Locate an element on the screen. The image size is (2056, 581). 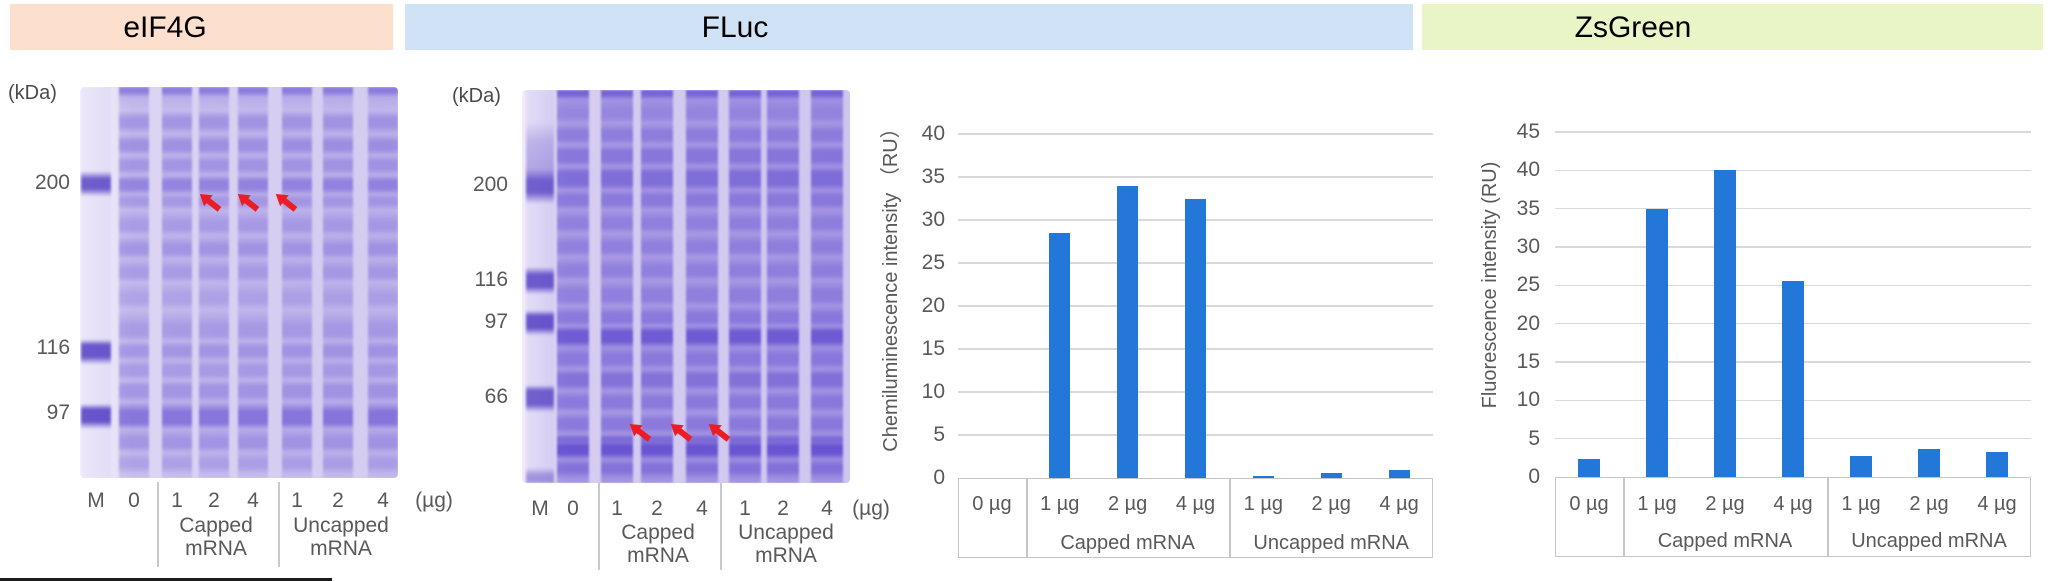
fluc-chart-group-label: Capped mRNA is located at coordinates (1127, 543).